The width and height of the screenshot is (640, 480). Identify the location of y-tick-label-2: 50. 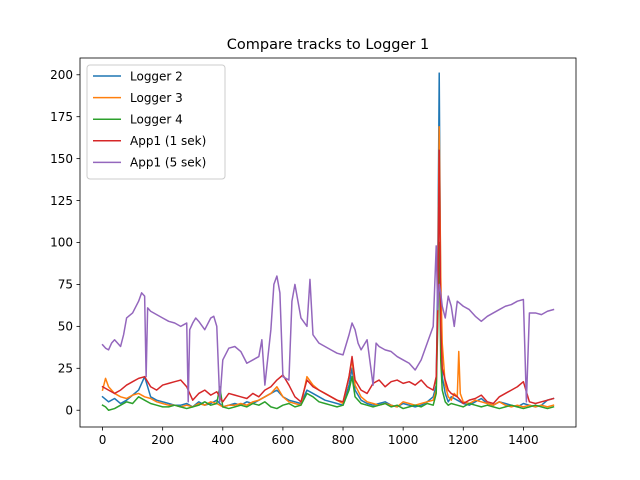
(65, 327).